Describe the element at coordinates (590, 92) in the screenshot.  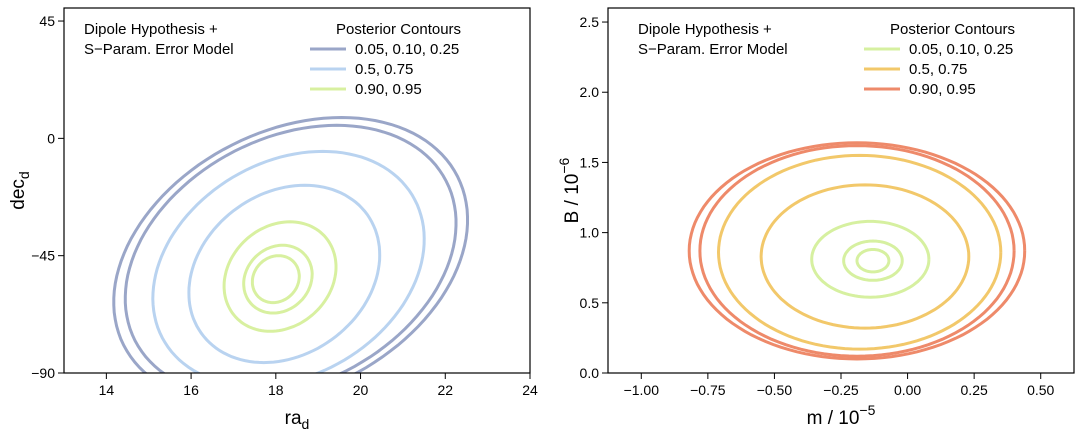
I see `y-tick-label: 2.0` at that location.